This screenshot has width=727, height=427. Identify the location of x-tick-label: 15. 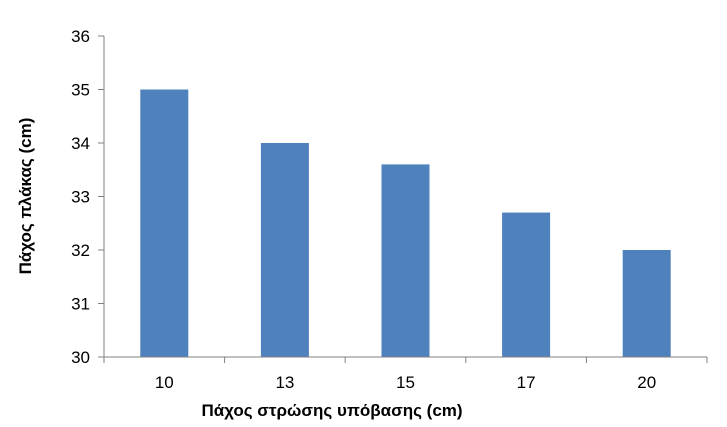
(405, 382).